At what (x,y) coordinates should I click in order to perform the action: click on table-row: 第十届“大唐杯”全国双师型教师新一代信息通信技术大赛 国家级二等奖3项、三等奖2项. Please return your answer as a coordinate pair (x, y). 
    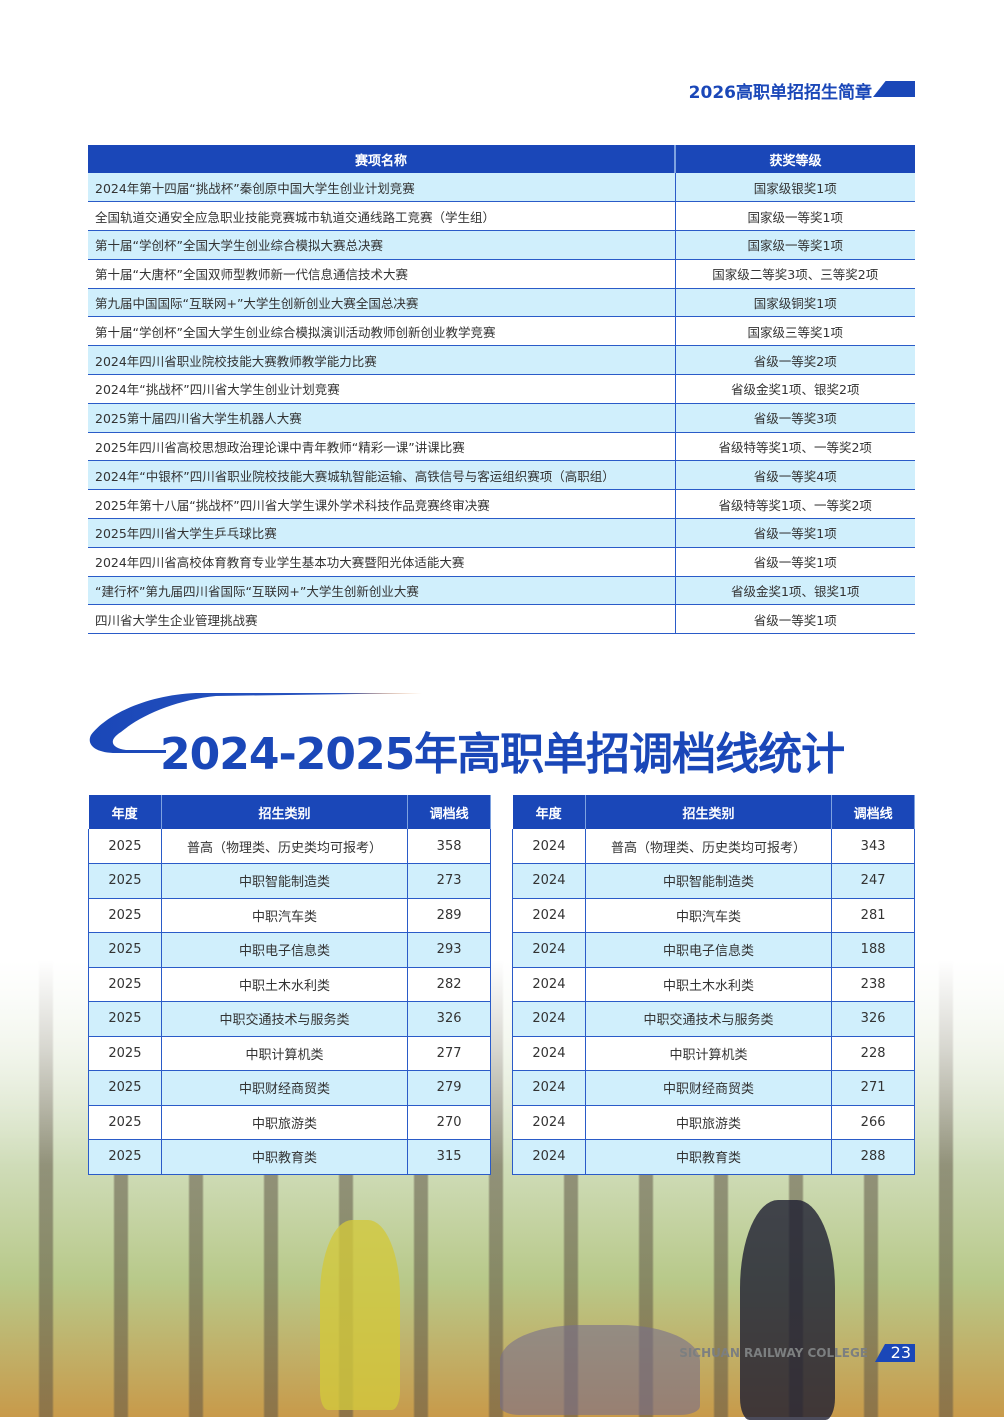
    Looking at the image, I should click on (501, 274).